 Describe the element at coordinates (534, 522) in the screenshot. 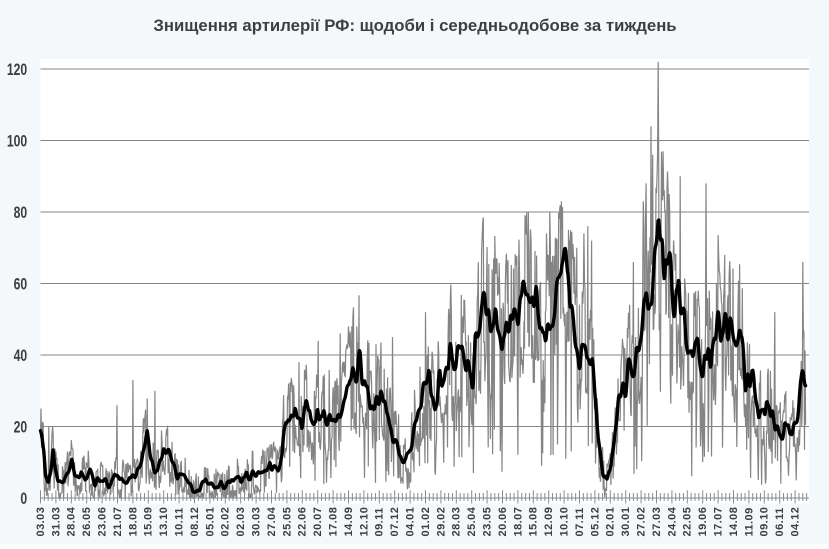

I see `svg-text: 15.08` at that location.